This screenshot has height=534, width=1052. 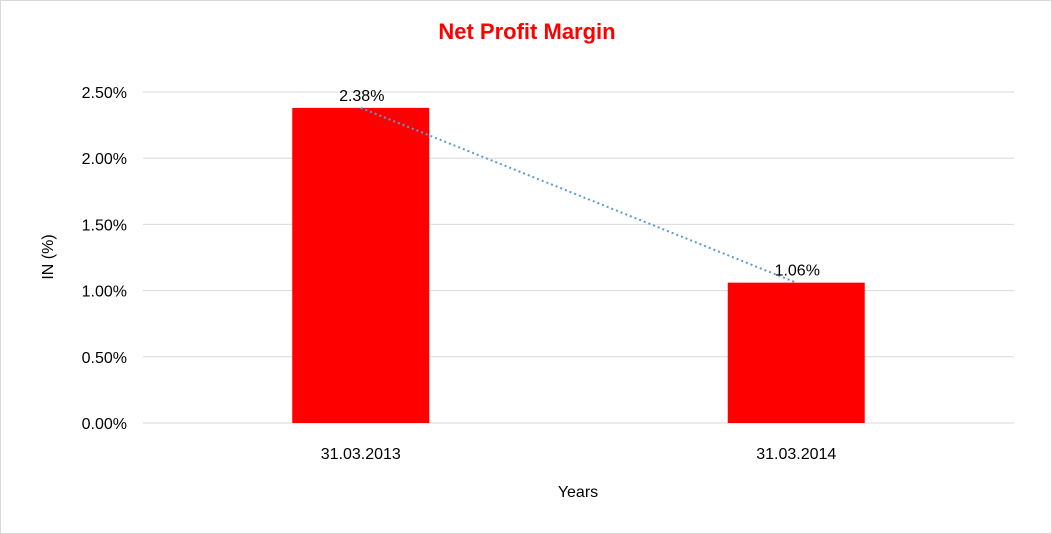 I want to click on y-tick-label: 1.00%, so click(x=104, y=292).